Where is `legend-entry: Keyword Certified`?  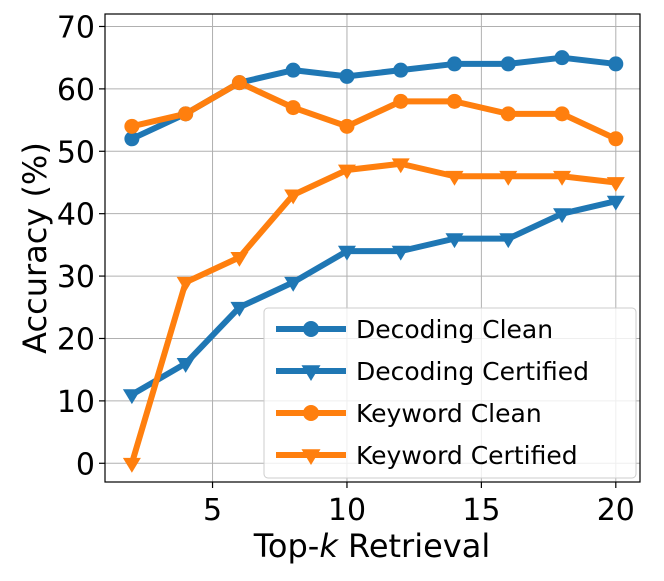
legend-entry: Keyword Certified is located at coordinates (427, 455).